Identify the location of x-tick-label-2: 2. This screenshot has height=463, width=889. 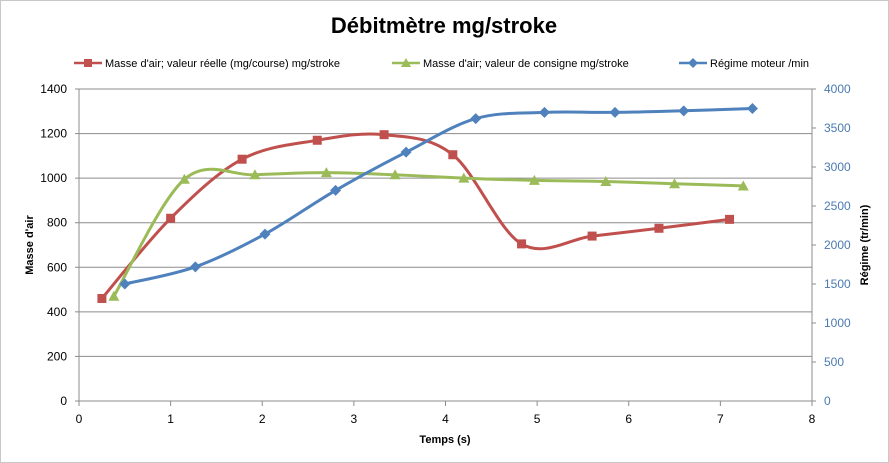
(262, 419).